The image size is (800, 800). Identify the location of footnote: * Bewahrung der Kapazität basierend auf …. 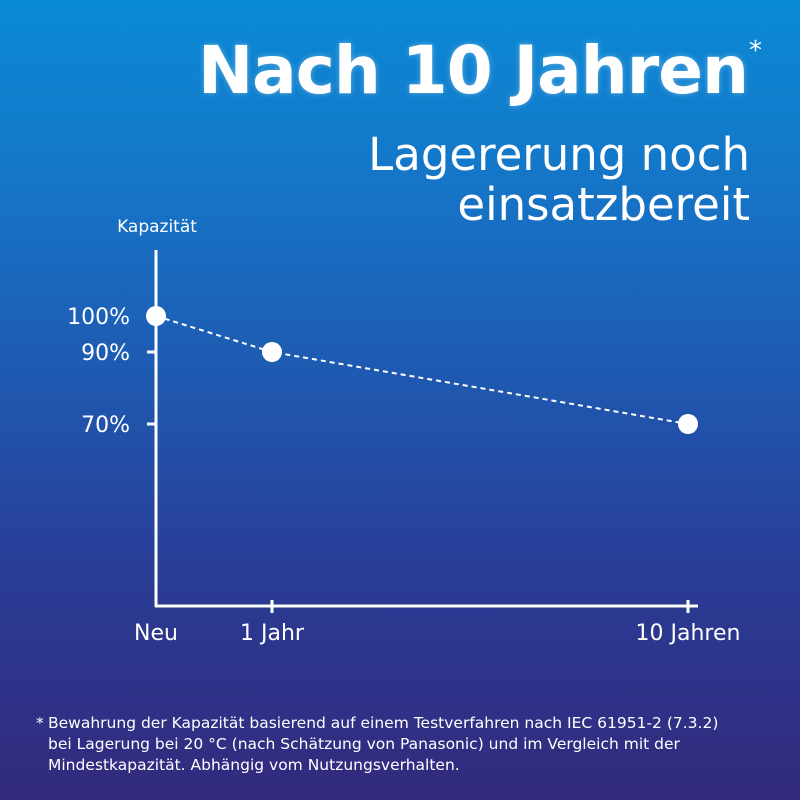
(401, 744).